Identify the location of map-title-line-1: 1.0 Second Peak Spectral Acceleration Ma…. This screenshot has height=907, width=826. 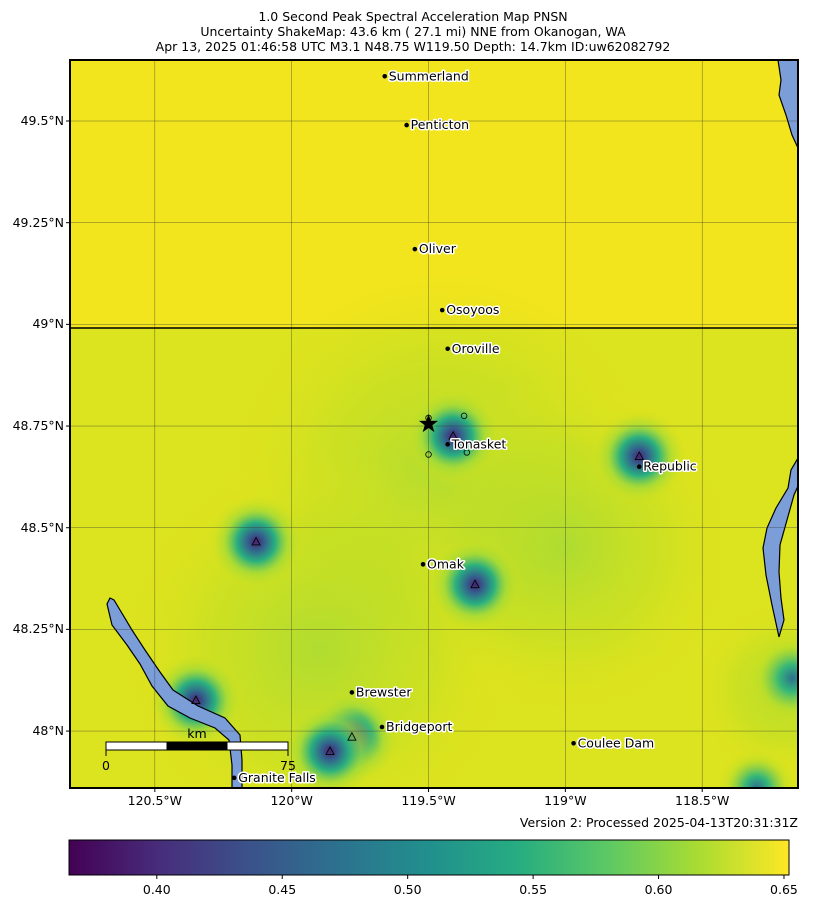
(413, 16).